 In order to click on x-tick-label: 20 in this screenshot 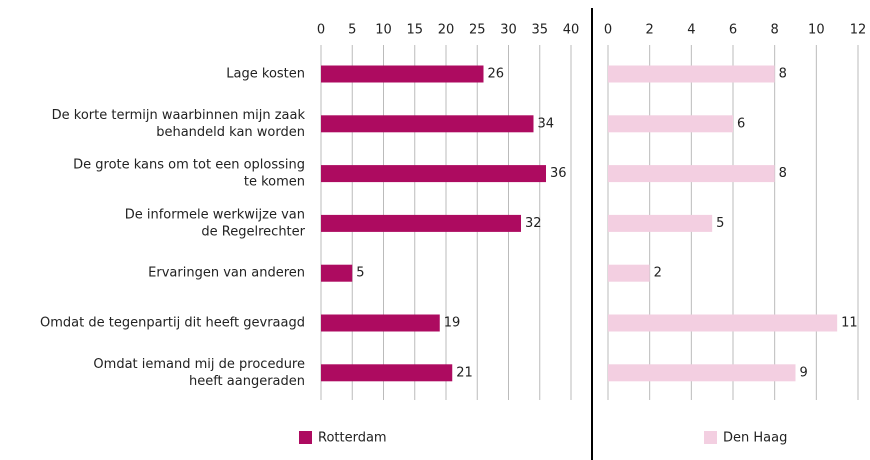, I will do `click(446, 30)`.